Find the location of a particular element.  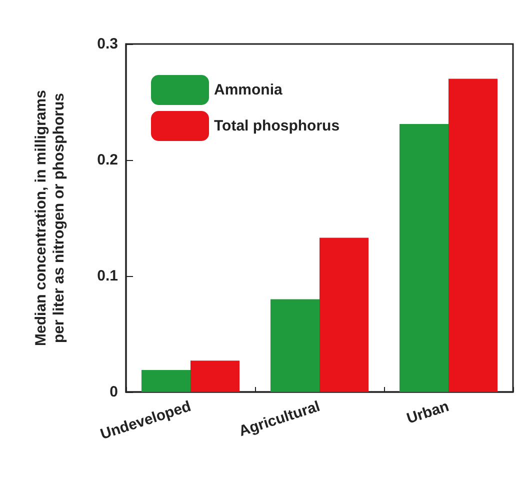

x-tick-label: Urban is located at coordinates (428, 413).